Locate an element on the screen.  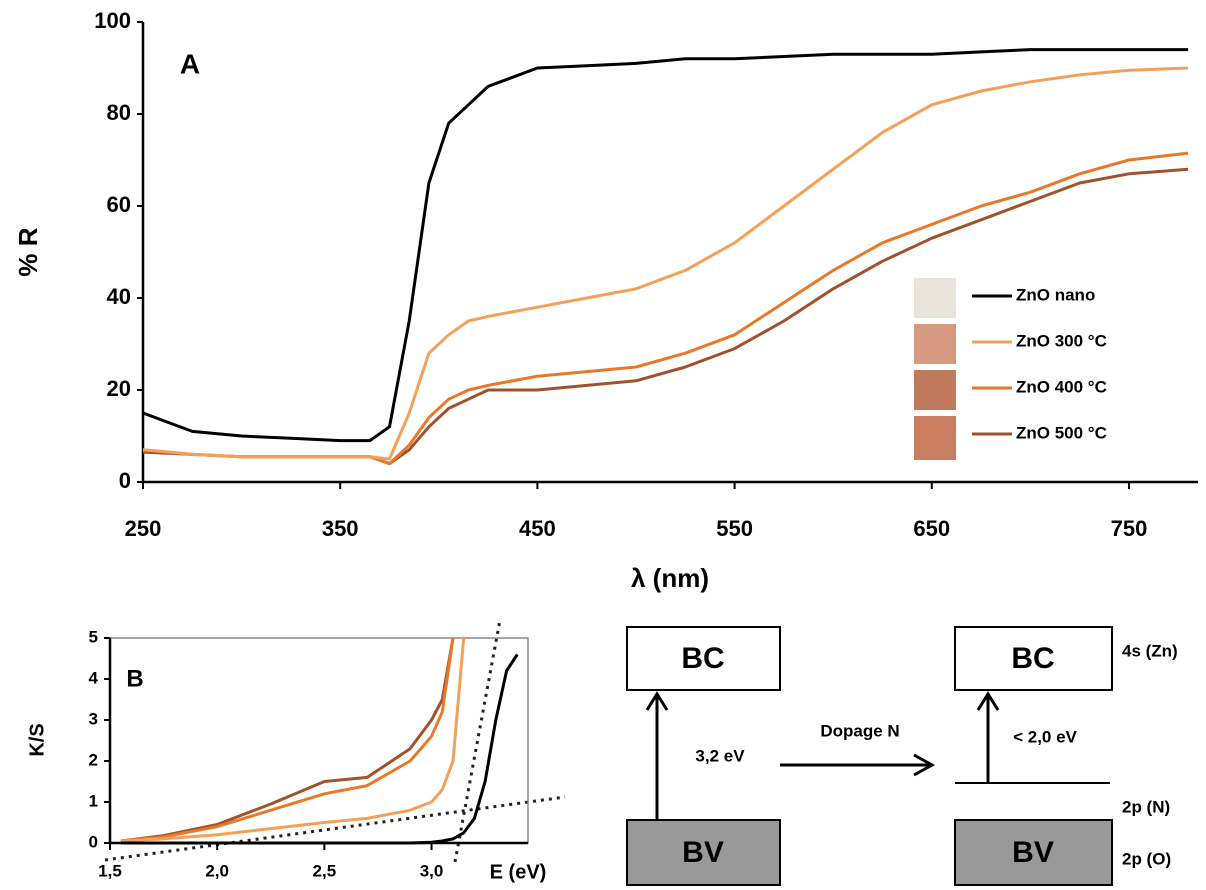
y-tick-label: 1 is located at coordinates (93, 800).